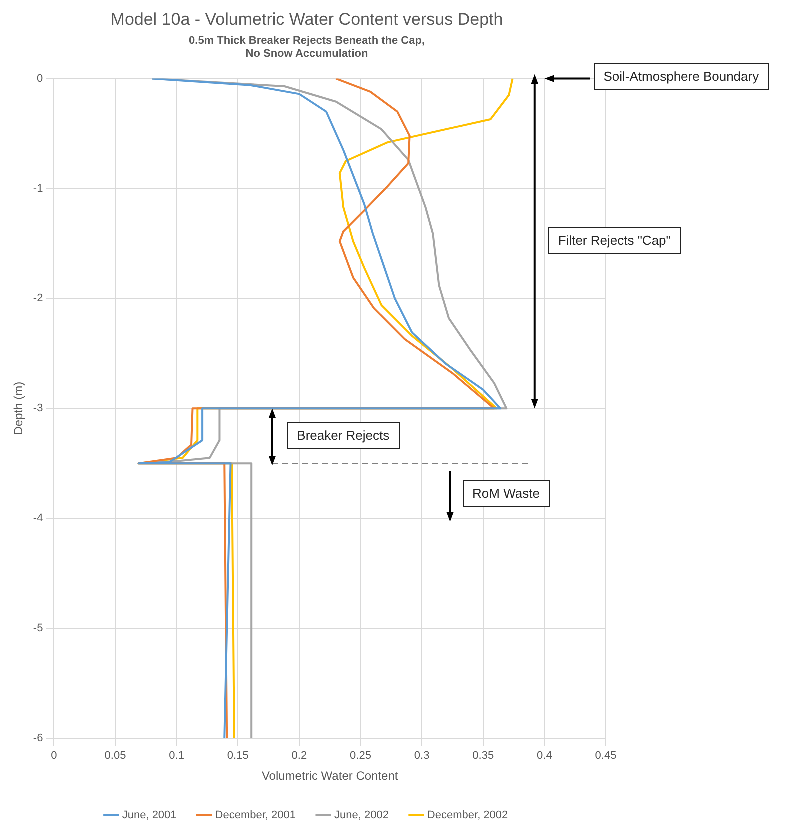 This screenshot has width=785, height=835. I want to click on legend-label: December, 2001, so click(255, 816).